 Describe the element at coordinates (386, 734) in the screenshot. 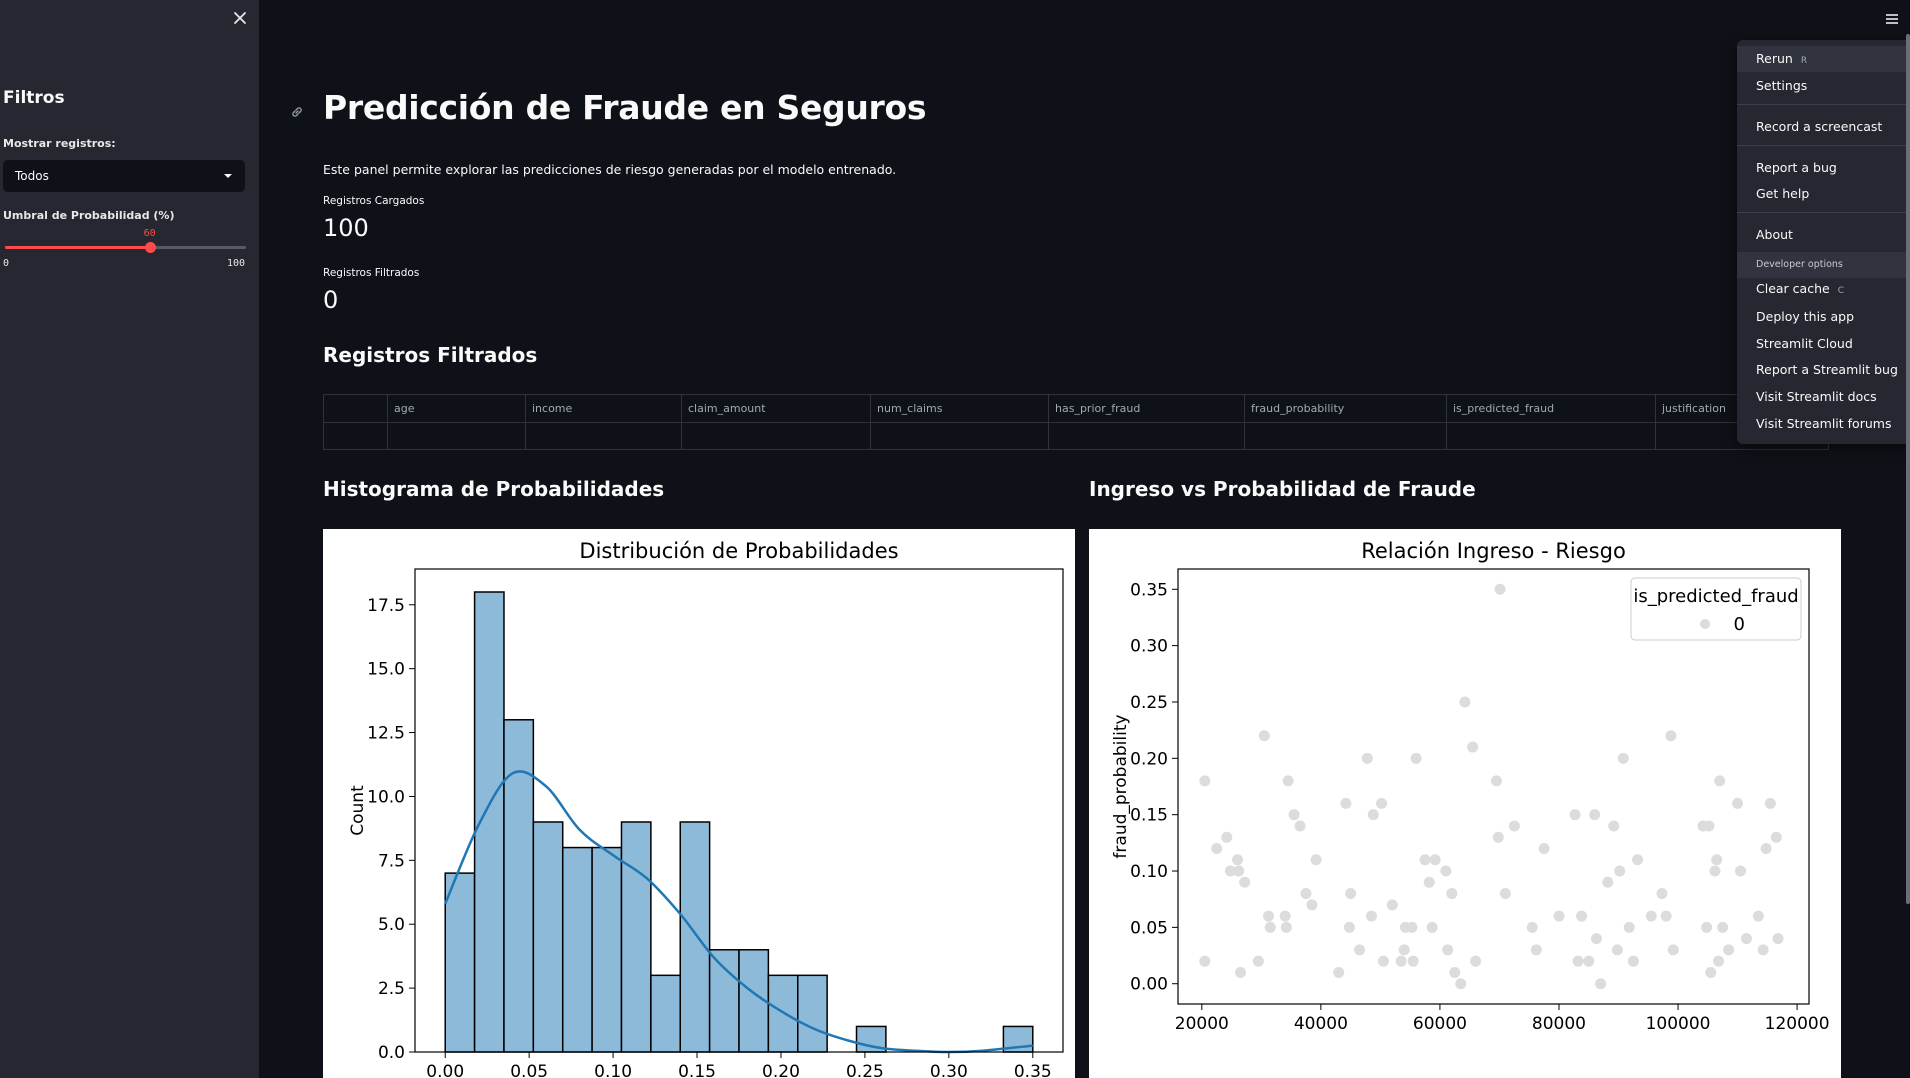

I see `y-tick-label: 12.5` at that location.